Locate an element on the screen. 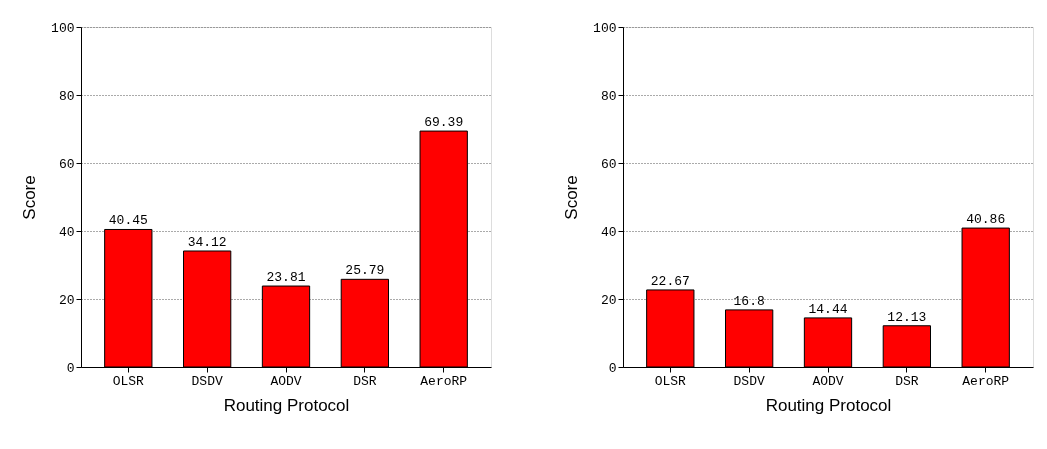  data-label: 25.79 is located at coordinates (365, 271).